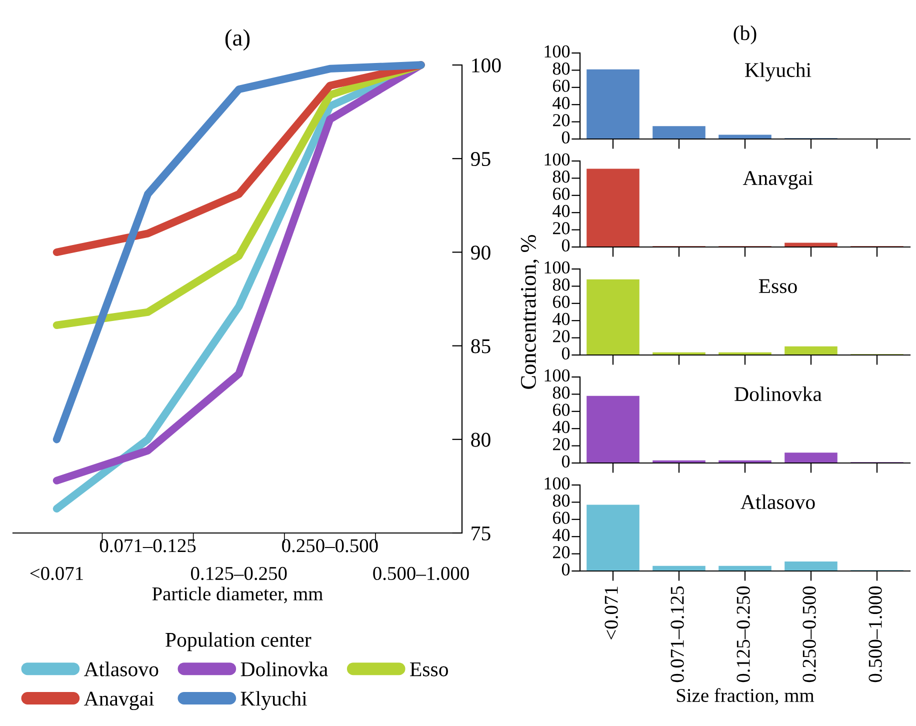 The height and width of the screenshot is (726, 916). What do you see at coordinates (778, 394) in the screenshot?
I see `chart-title: Dolinovka` at bounding box center [778, 394].